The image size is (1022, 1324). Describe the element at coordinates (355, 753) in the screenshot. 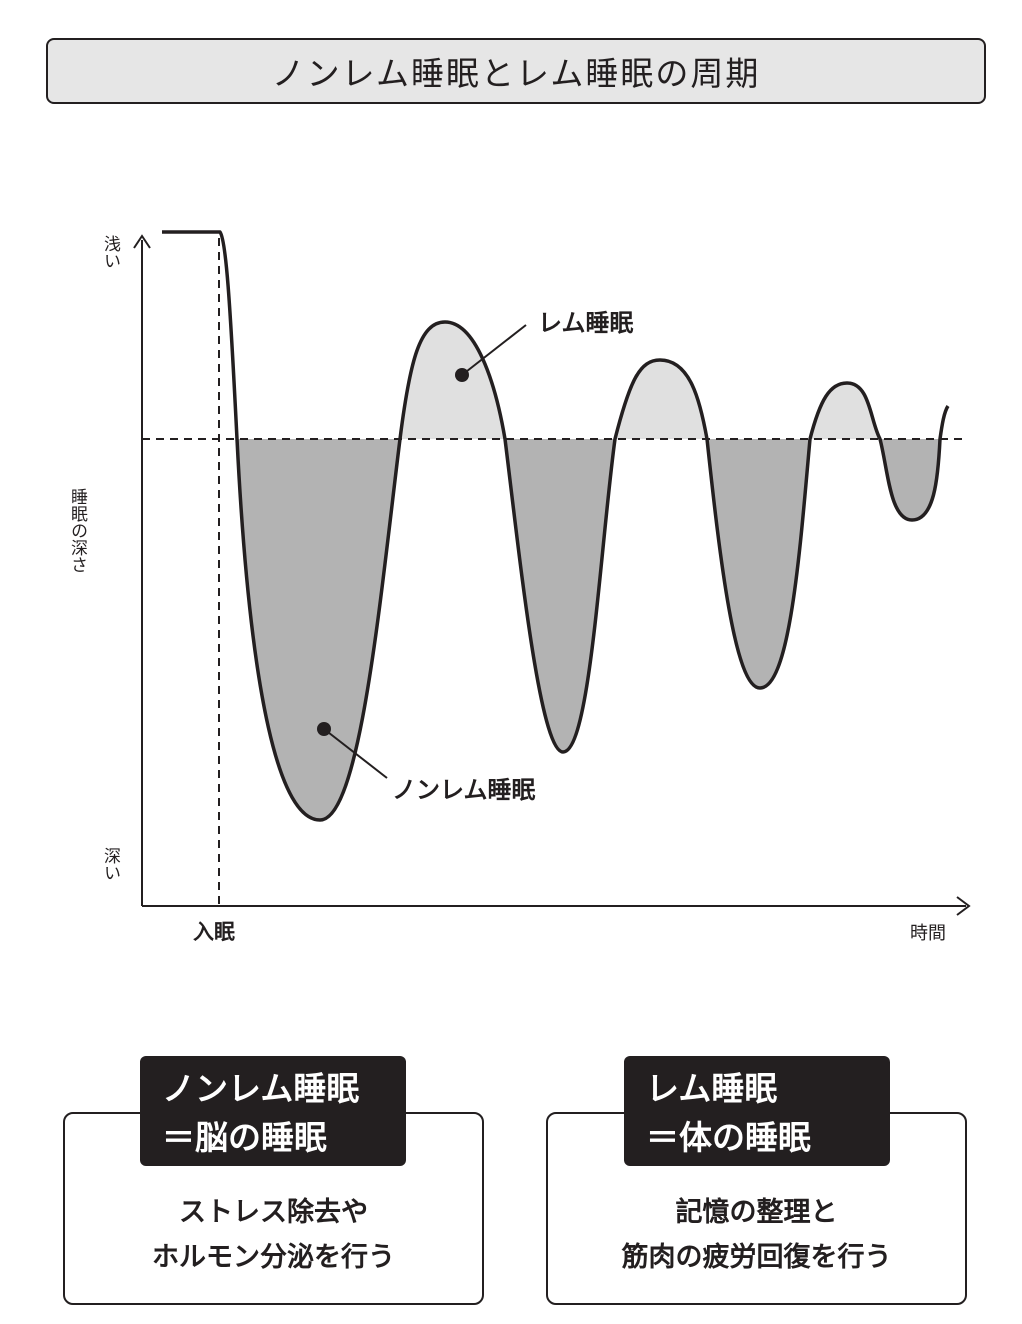

I see `nonrem-leader-line` at that location.